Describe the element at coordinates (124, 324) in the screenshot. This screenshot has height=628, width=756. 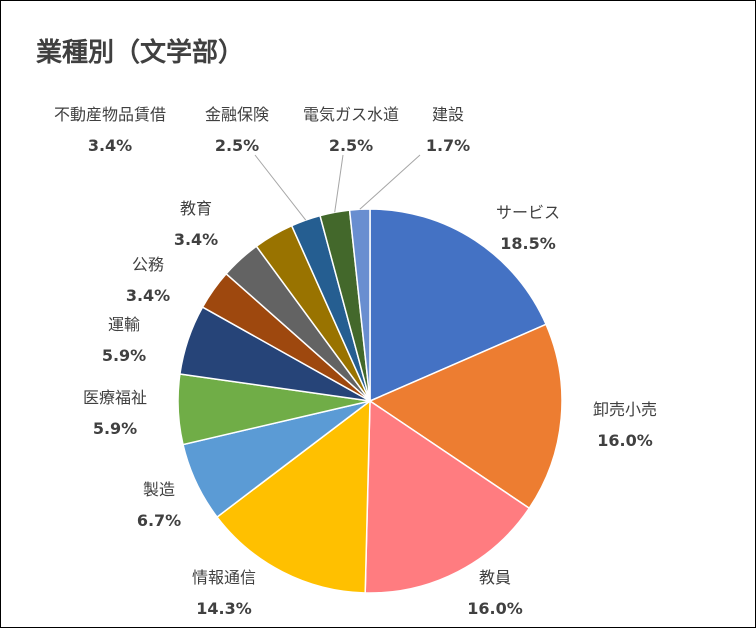
I see `slice-label: 運輸` at that location.